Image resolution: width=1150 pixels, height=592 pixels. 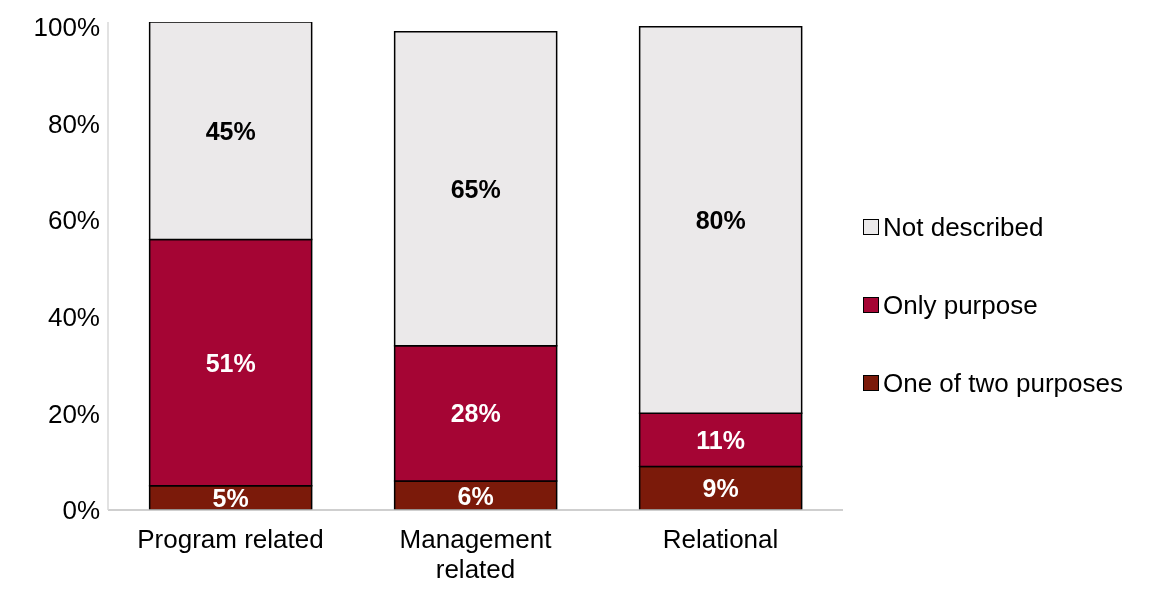 I want to click on data-label: 51%, so click(x=230, y=362).